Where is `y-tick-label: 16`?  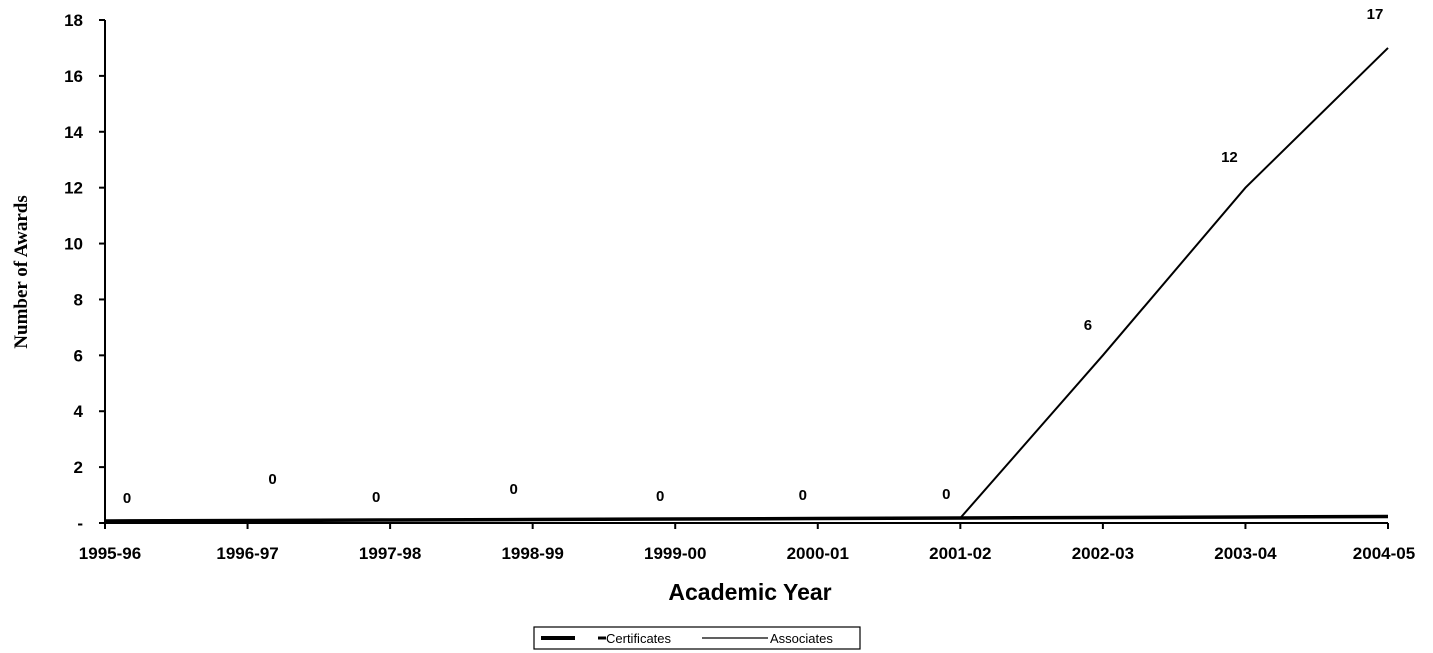
y-tick-label: 16 is located at coordinates (73, 76).